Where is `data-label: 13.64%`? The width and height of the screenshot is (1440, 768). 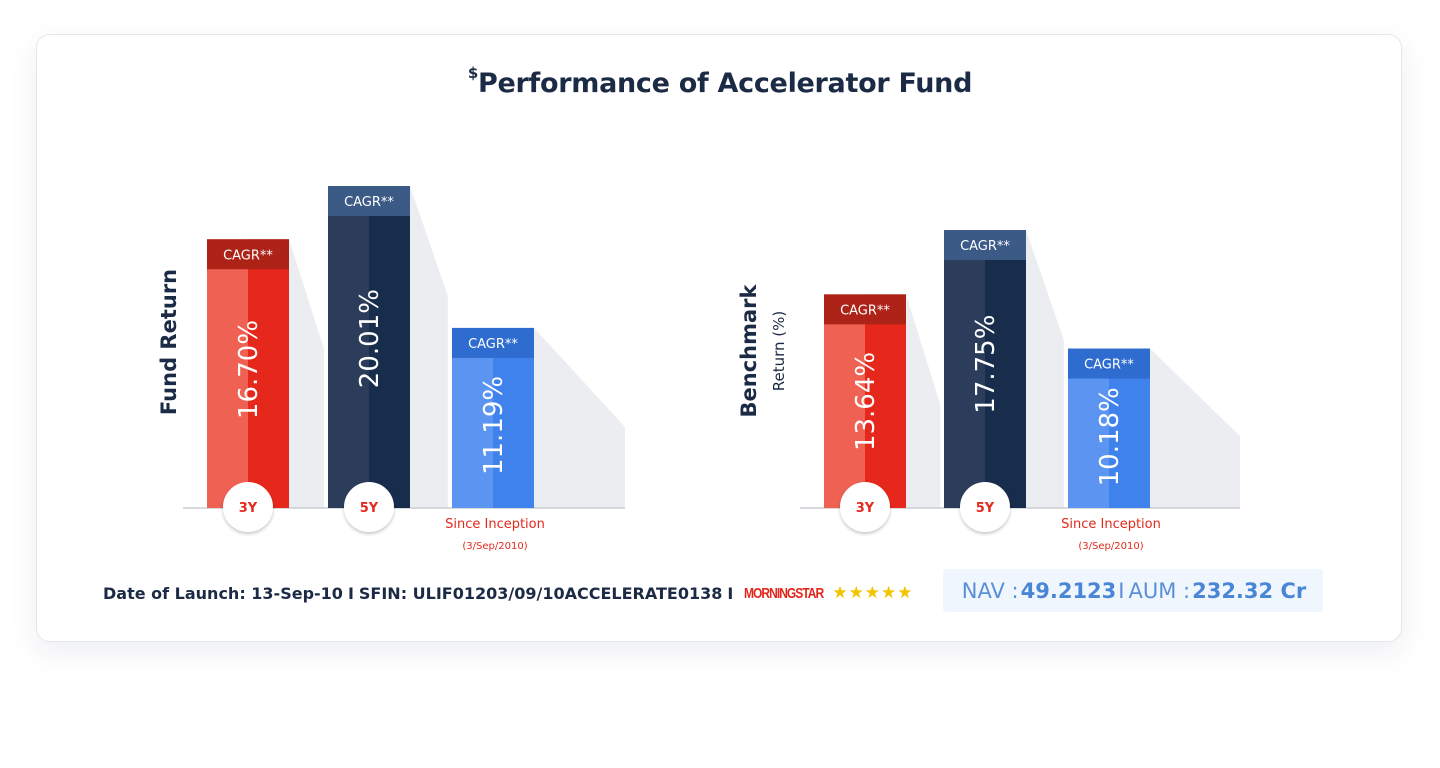 data-label: 13.64% is located at coordinates (866, 401).